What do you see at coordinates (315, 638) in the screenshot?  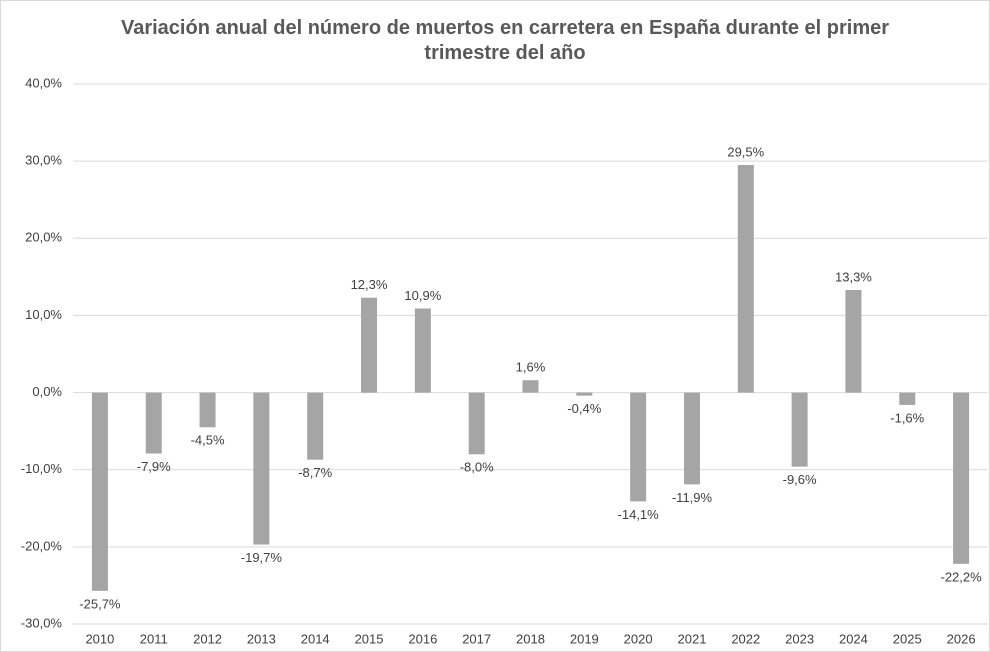 I see `x-tick-label: 2014` at bounding box center [315, 638].